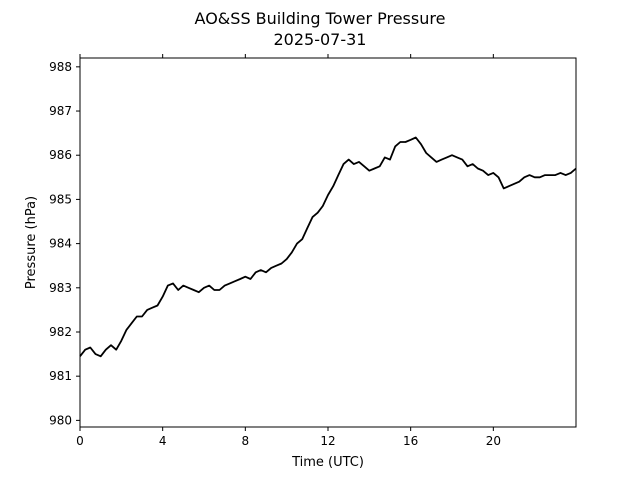  What do you see at coordinates (410, 441) in the screenshot?
I see `x-tick-label: 16` at bounding box center [410, 441].